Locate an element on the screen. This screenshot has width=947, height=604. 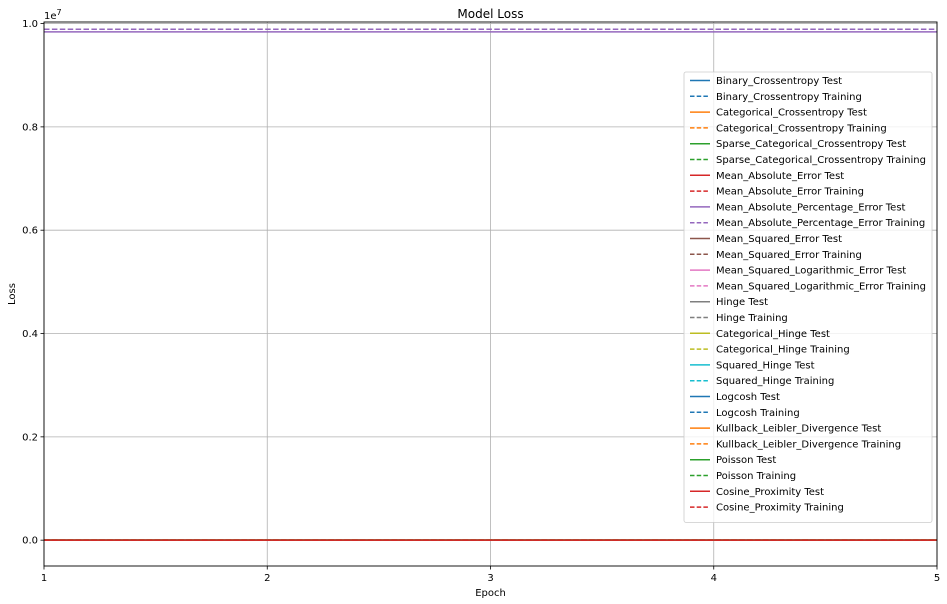
y-tick-label: 0.8 is located at coordinates (30, 127).